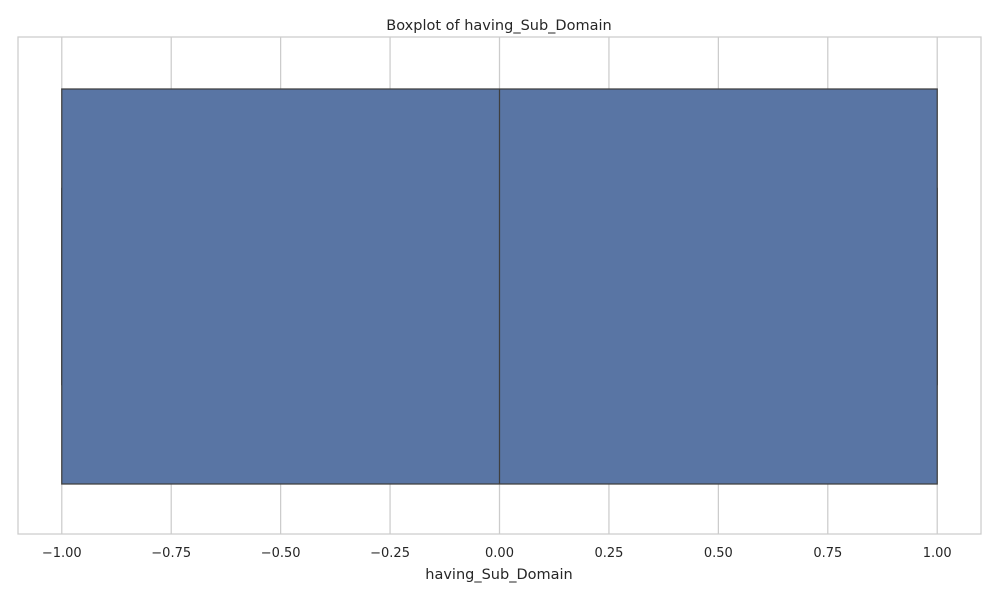  Describe the element at coordinates (718, 553) in the screenshot. I see `x-tick-label: 0.50` at that location.